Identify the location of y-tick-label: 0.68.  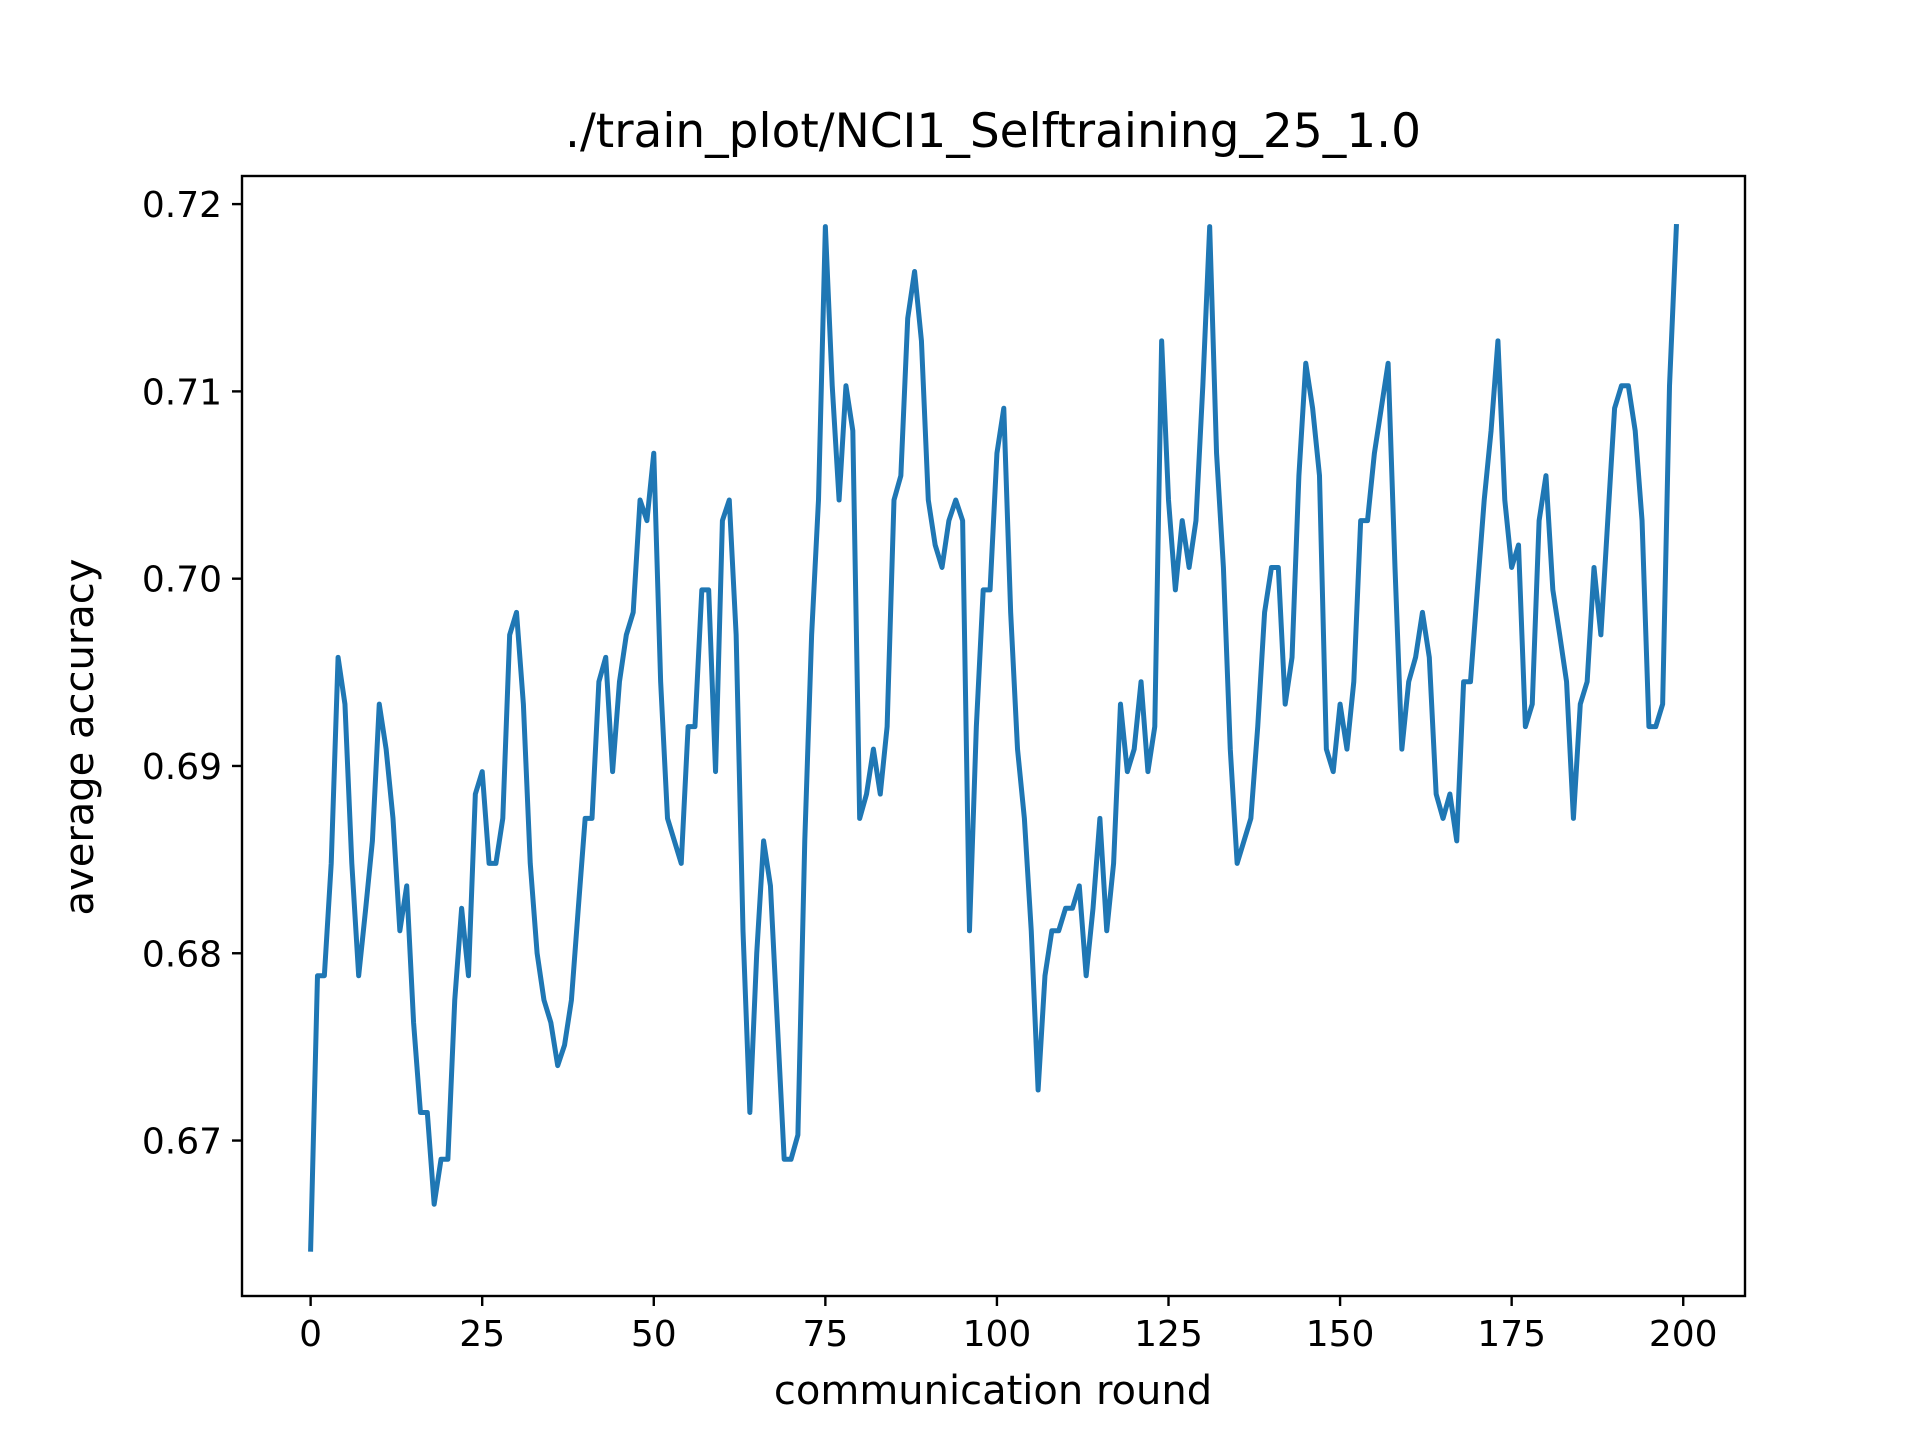
(182, 954).